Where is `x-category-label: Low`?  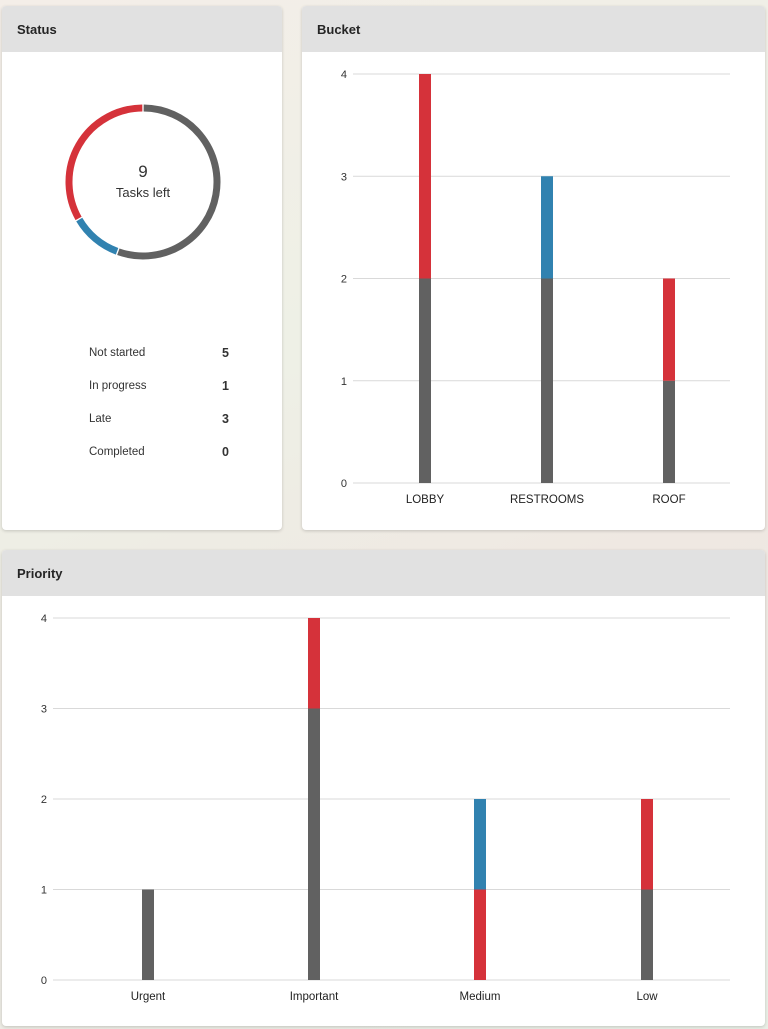 x-category-label: Low is located at coordinates (647, 997).